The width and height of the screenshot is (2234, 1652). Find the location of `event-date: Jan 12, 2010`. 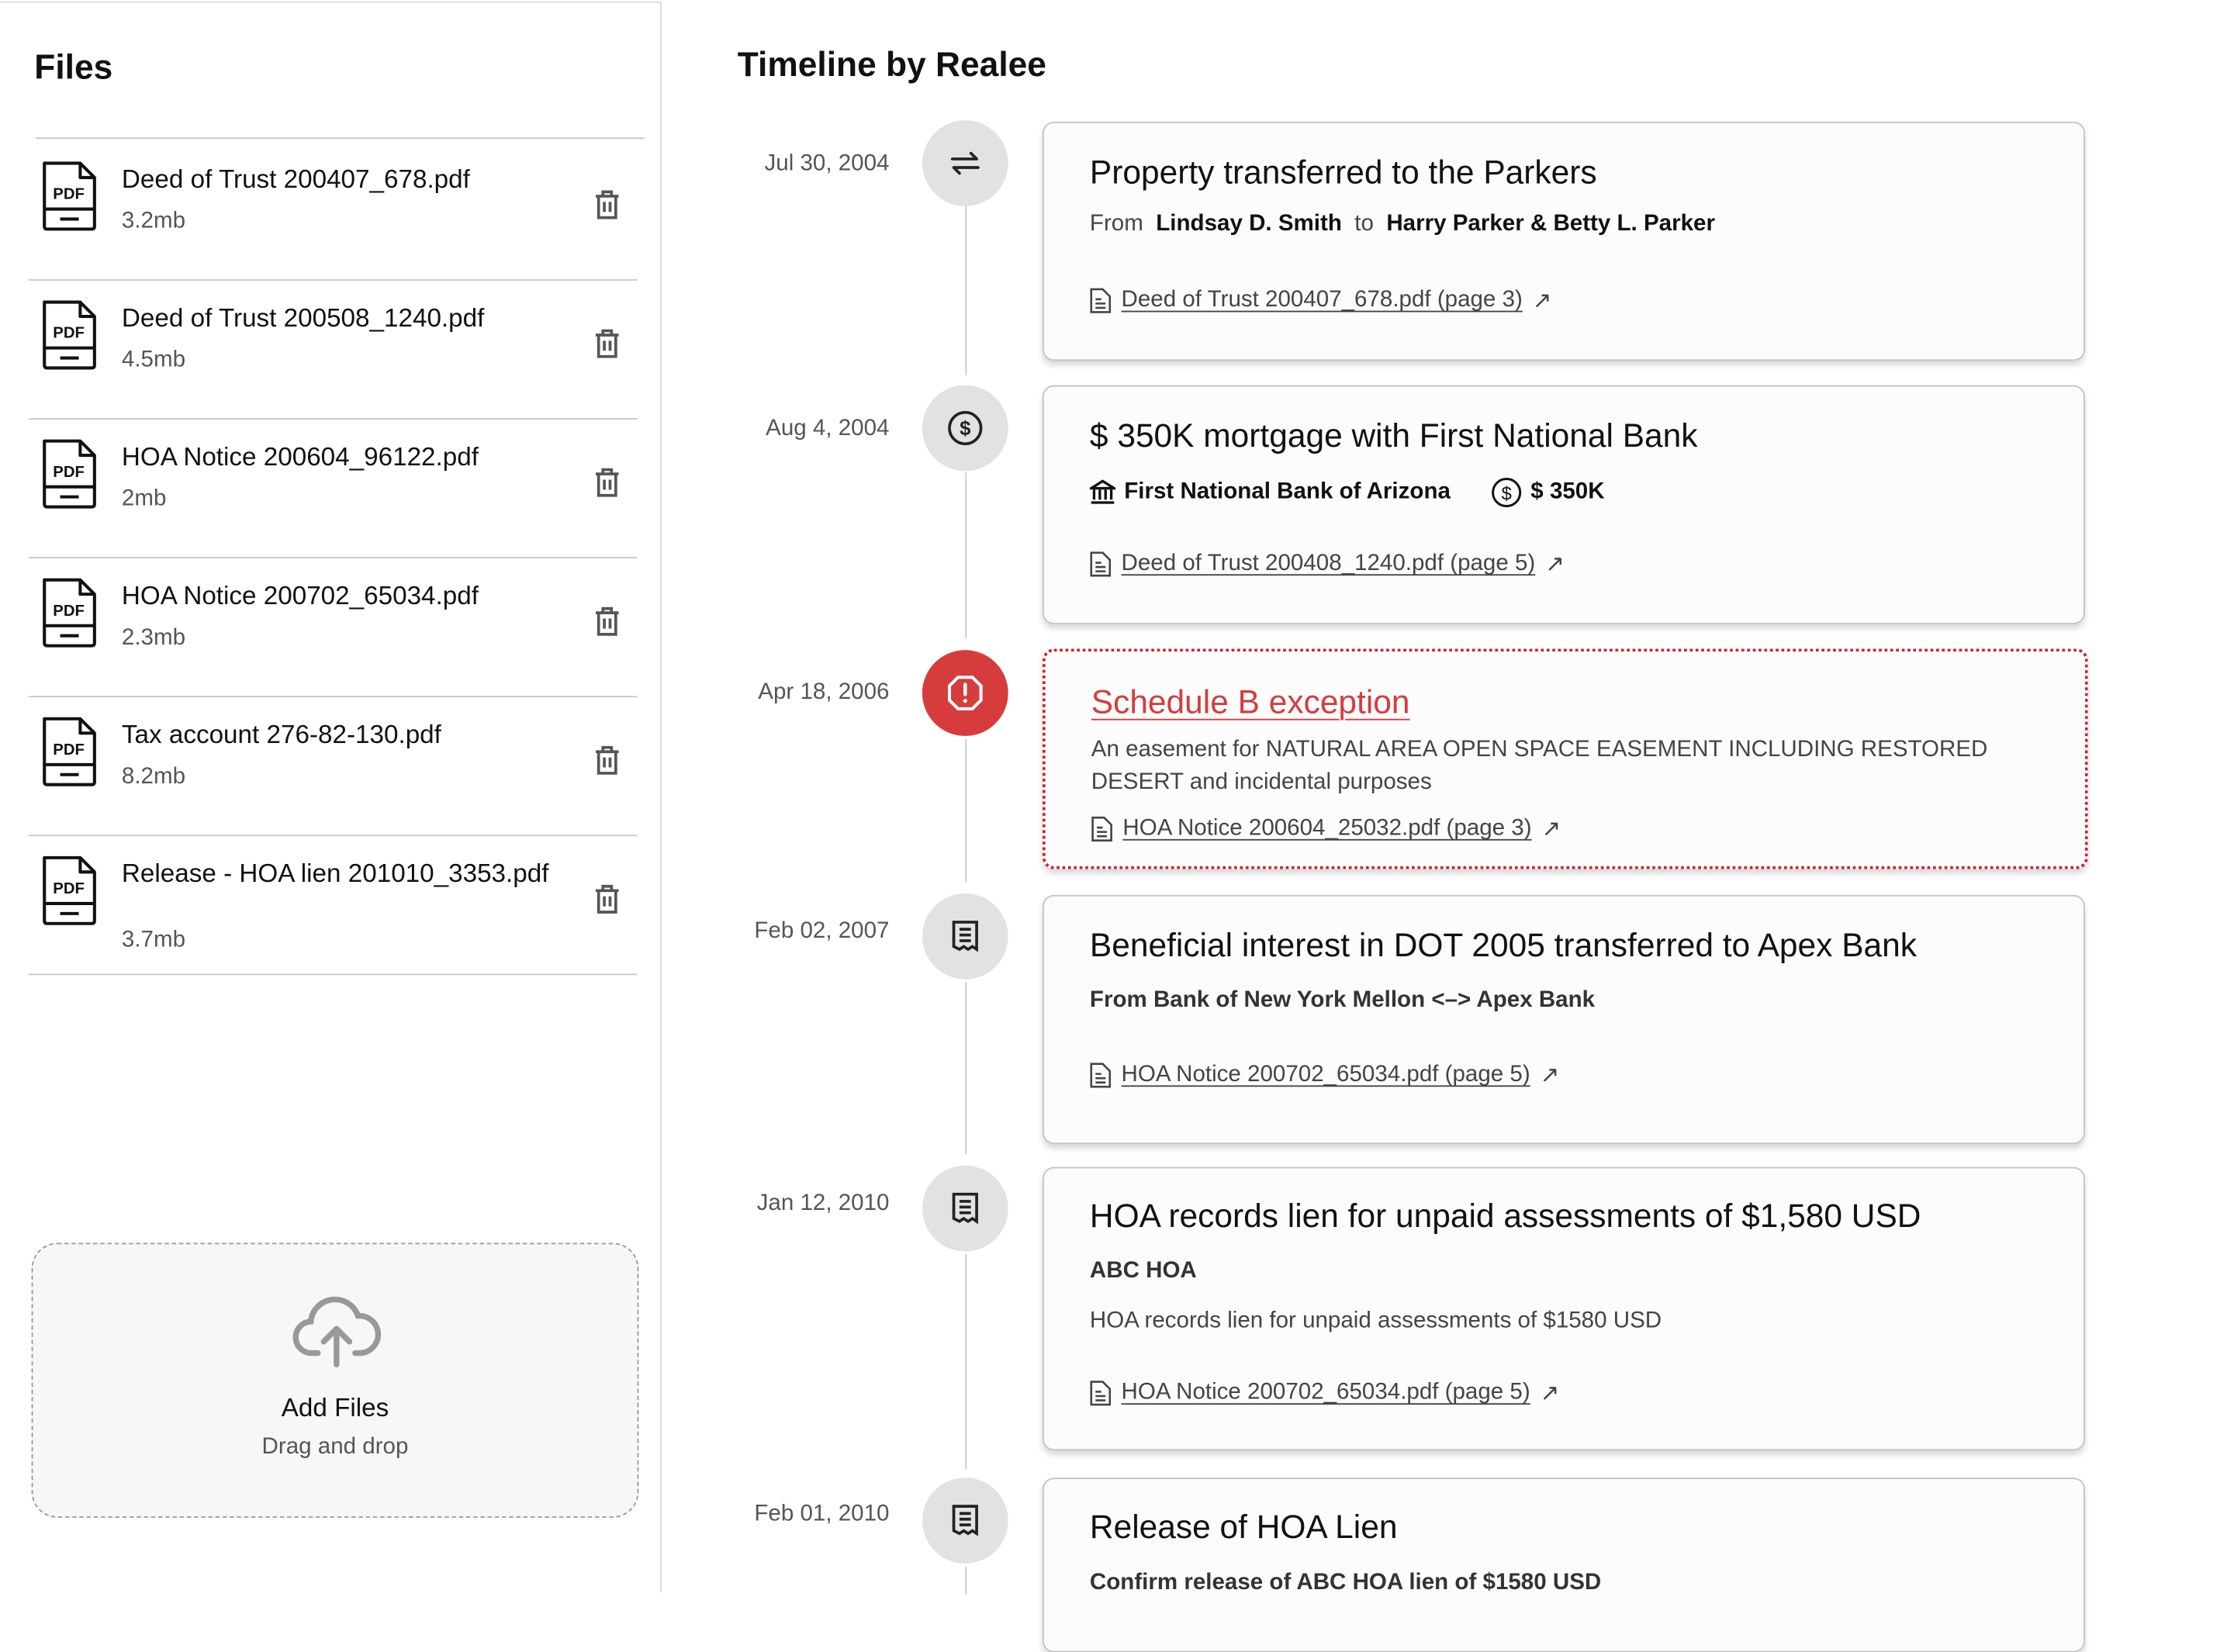

event-date: Jan 12, 2010 is located at coordinates (823, 1203).